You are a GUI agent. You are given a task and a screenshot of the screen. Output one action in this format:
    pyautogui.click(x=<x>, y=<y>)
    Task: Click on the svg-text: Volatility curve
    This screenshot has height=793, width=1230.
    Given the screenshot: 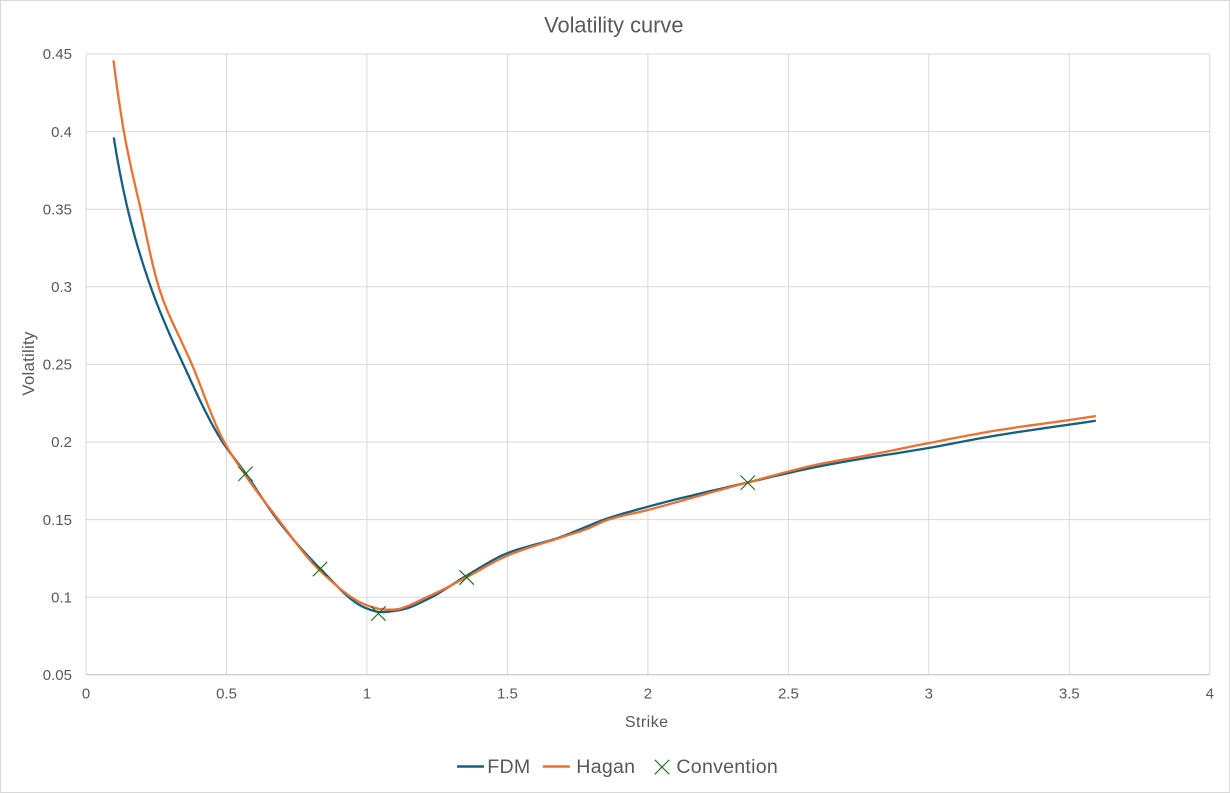 What is the action you would take?
    pyautogui.click(x=613, y=25)
    